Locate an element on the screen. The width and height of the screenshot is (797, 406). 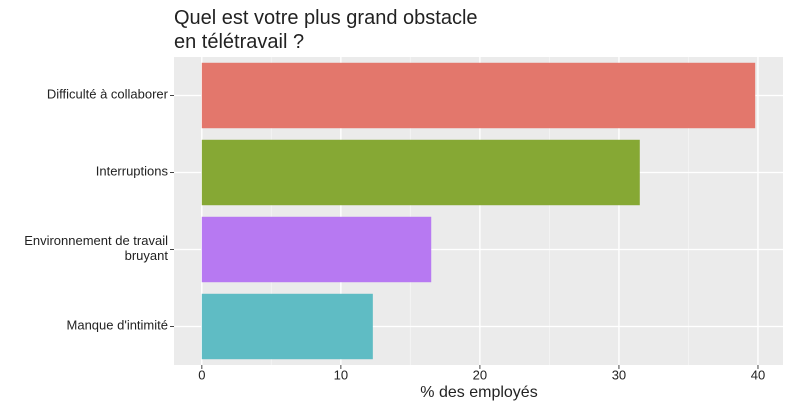
y-tick-label: Interruptions is located at coordinates (132, 171).